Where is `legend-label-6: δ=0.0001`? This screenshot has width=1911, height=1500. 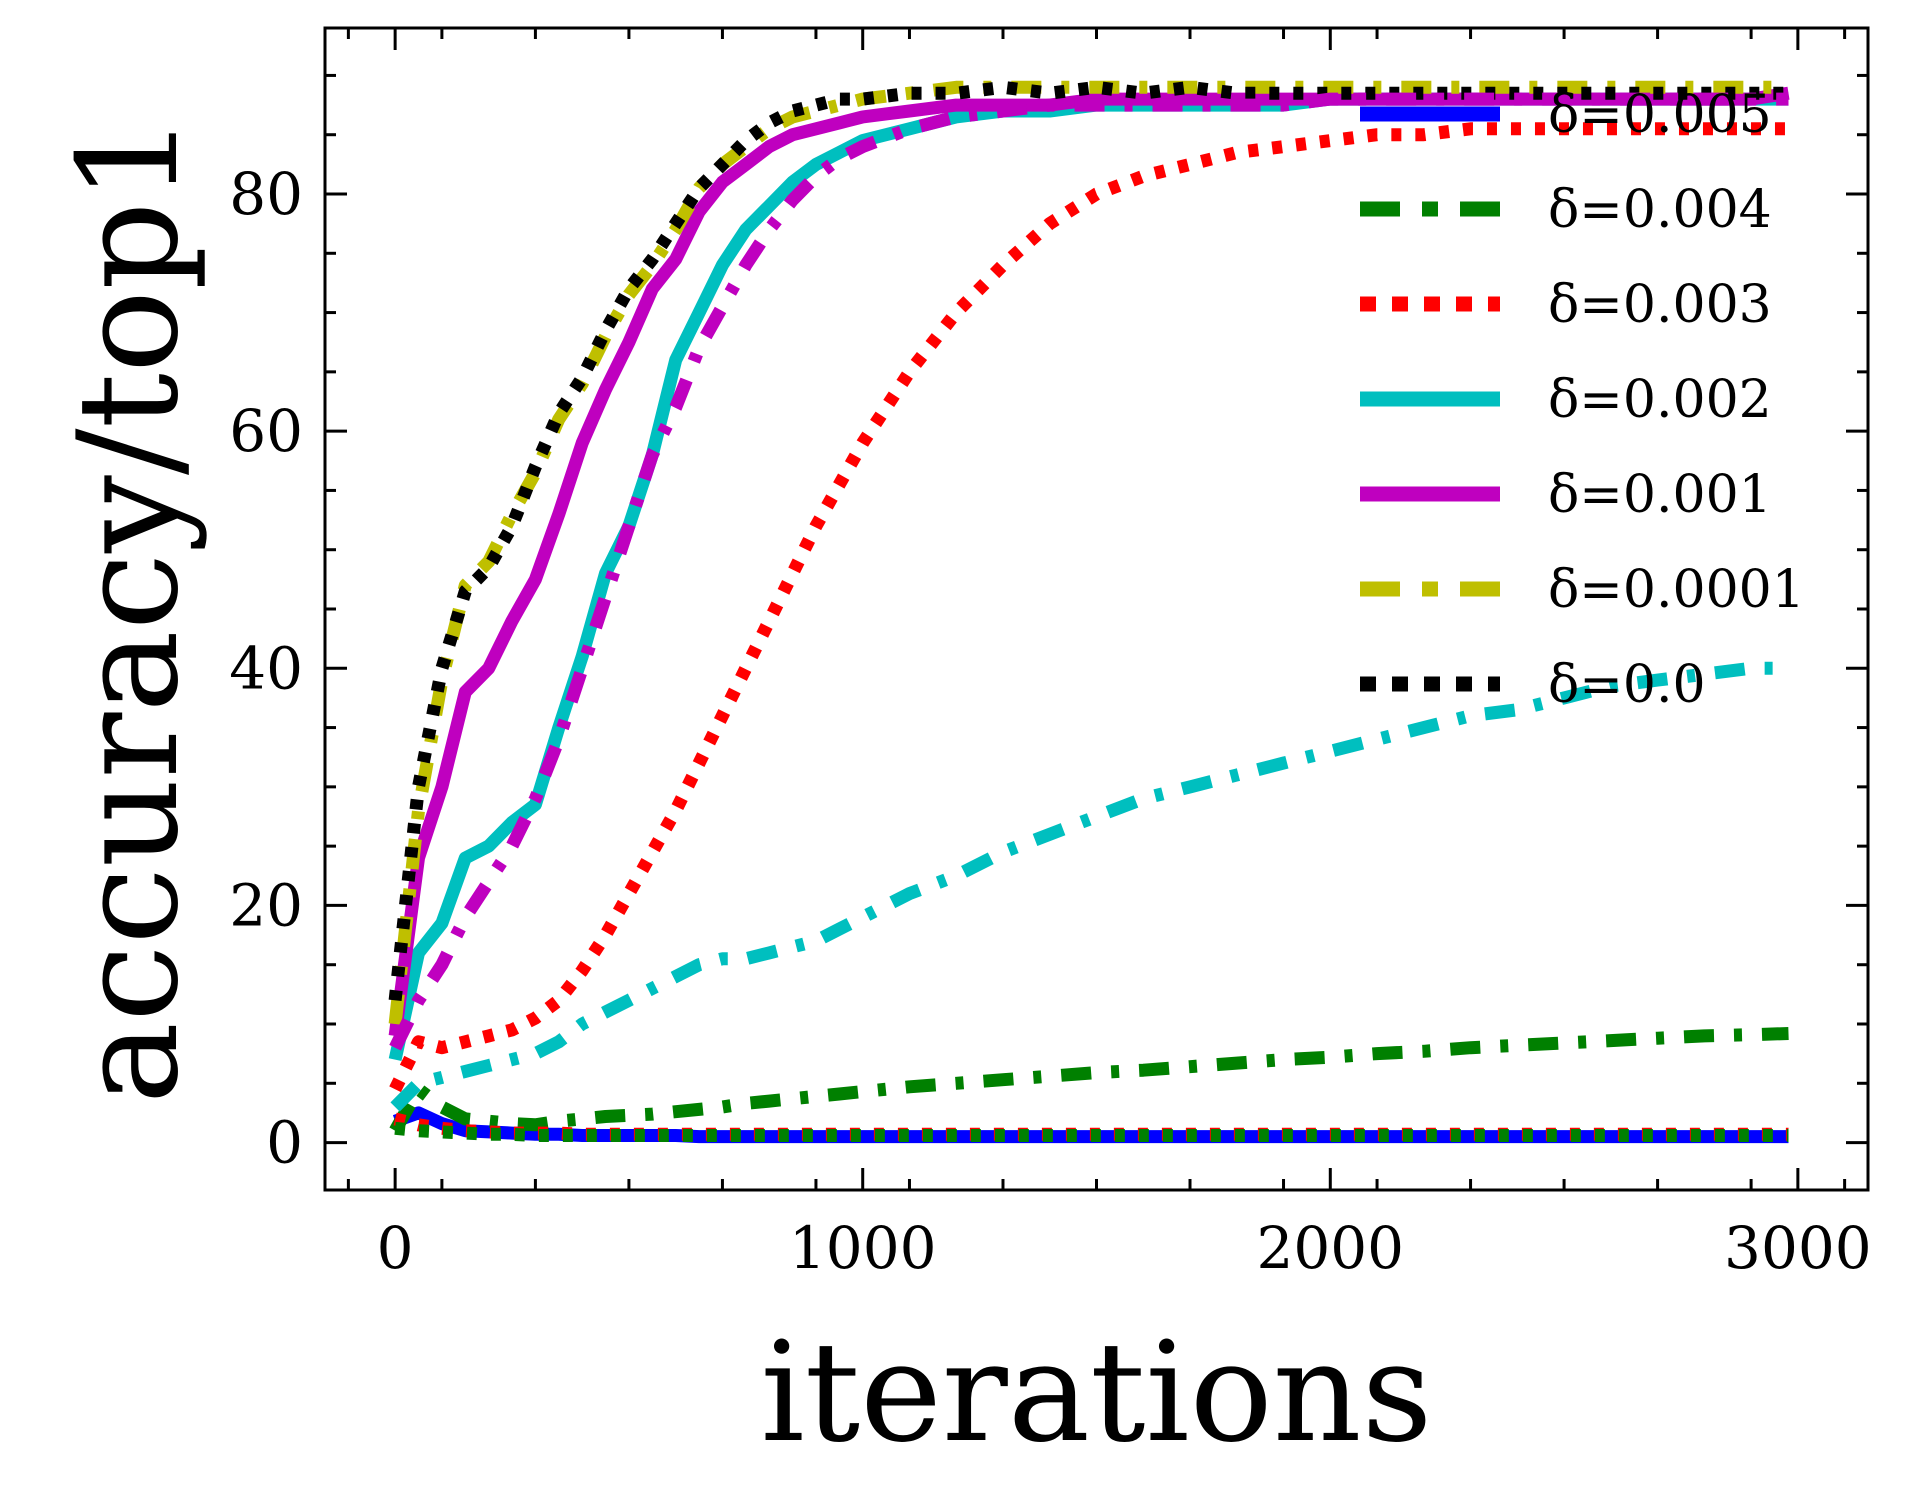 legend-label-6: δ=0.0001 is located at coordinates (1676, 590).